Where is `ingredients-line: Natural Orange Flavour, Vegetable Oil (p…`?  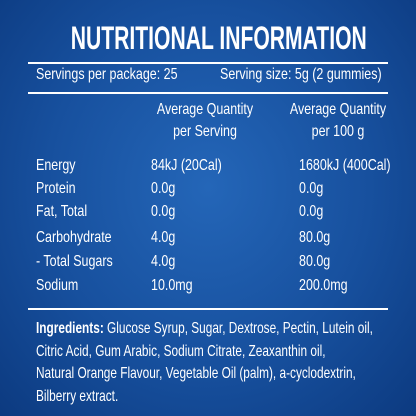
ingredients-line: Natural Orange Flavour, Vegetable Oil (p… is located at coordinates (196, 374).